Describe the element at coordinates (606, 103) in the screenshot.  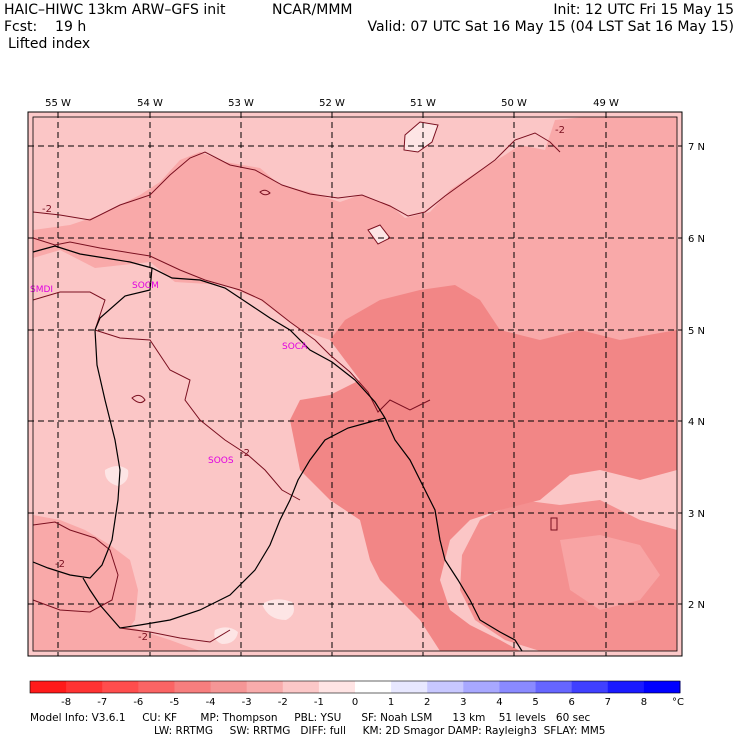
I see `longitude-label: 49 W` at that location.